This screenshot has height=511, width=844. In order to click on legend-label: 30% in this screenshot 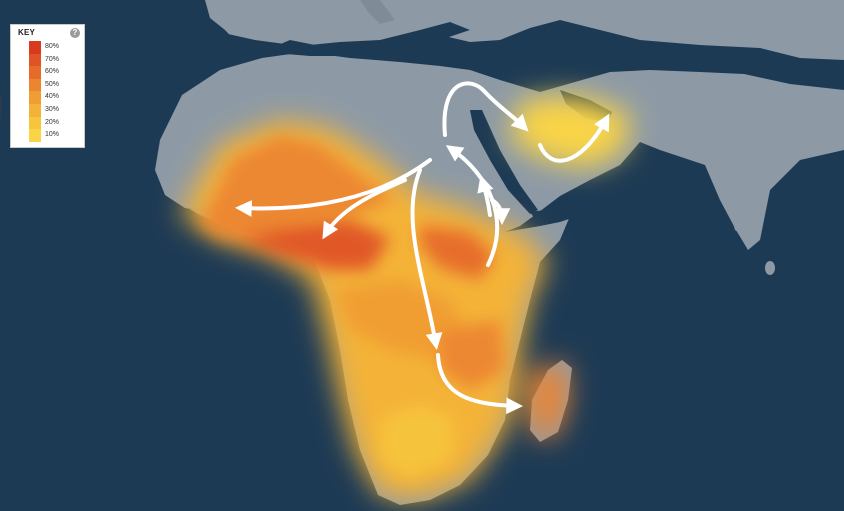, I will do `click(52, 109)`.